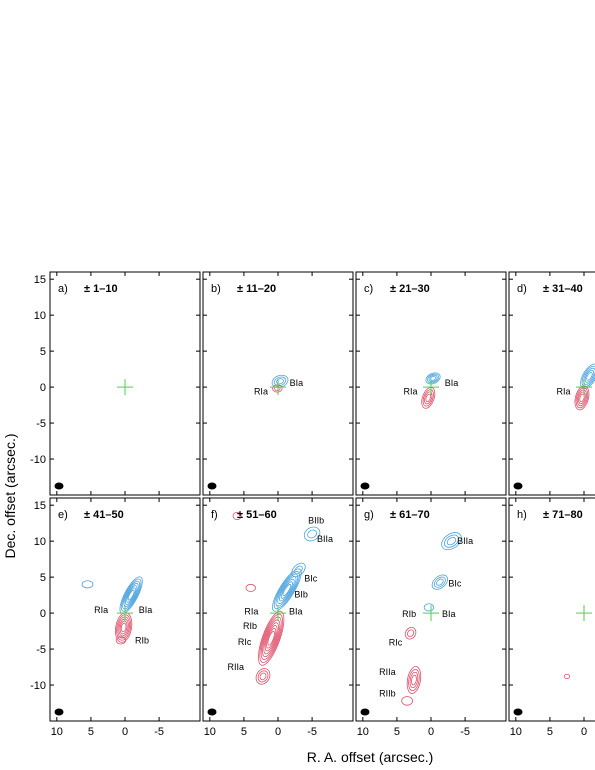  Describe the element at coordinates (563, 289) in the screenshot. I see `velocity-range: ± 31–40` at that location.